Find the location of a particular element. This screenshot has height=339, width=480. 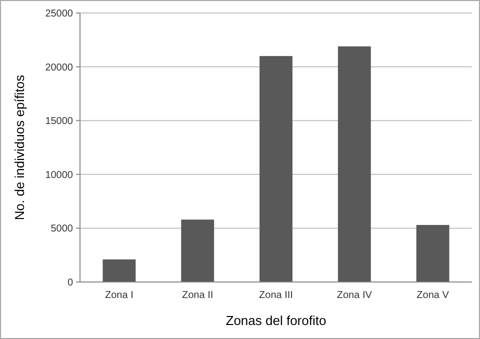

x-tick-label: Zona III is located at coordinates (276, 295).